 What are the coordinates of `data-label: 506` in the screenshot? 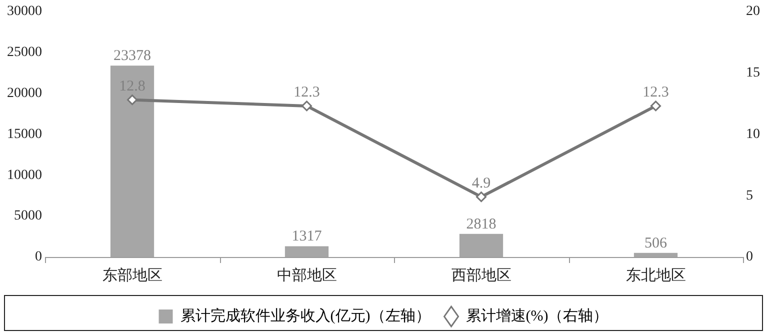 It's located at (656, 243).